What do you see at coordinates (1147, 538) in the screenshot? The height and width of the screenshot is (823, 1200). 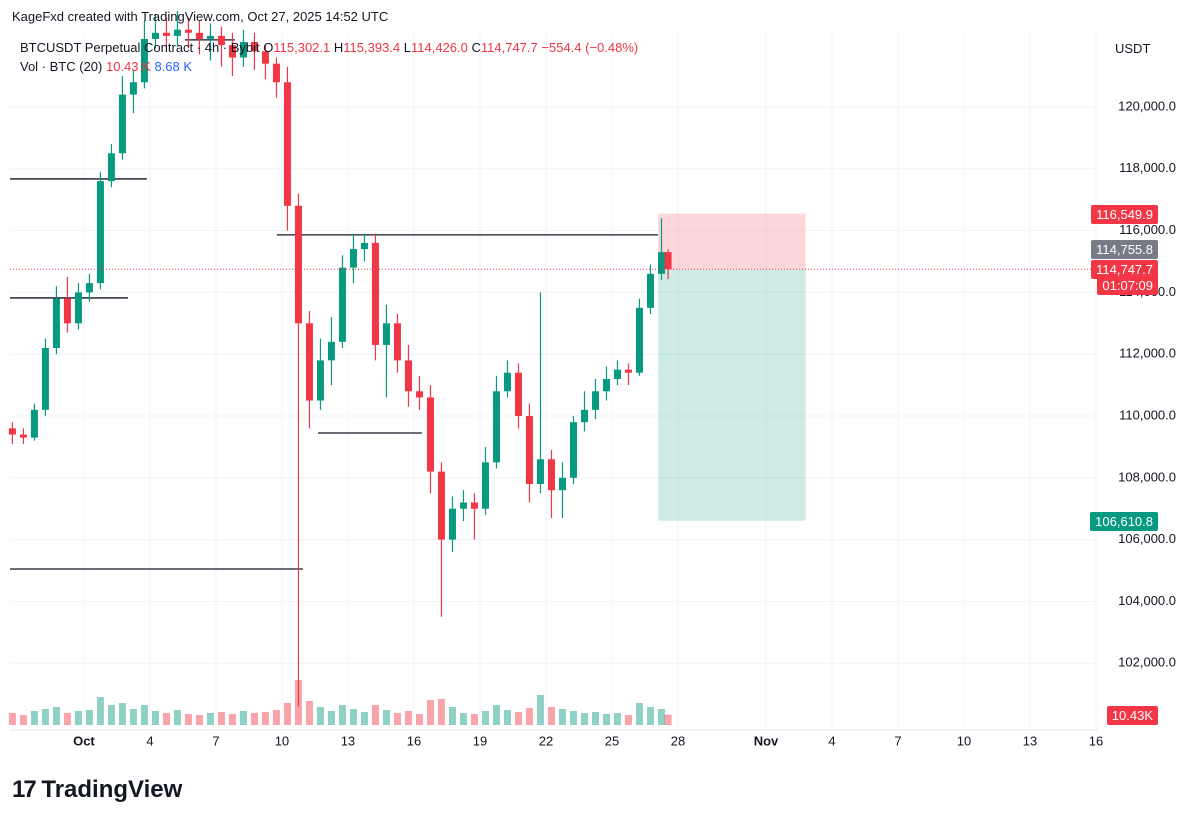 I see `y-tick-label: 106,000.0` at bounding box center [1147, 538].